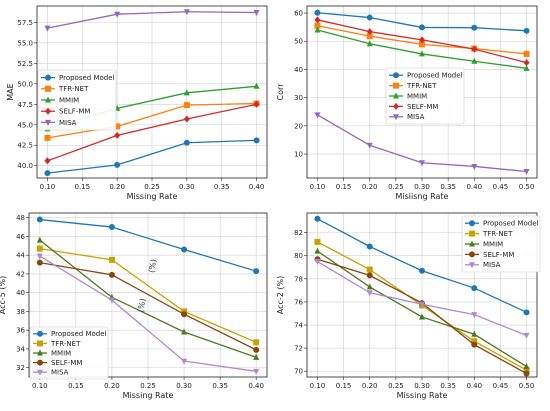 The image size is (550, 411). I want to click on legend: Proposed Model TFR-NET MMIM SELF-MM MISA, so click(425, 96).